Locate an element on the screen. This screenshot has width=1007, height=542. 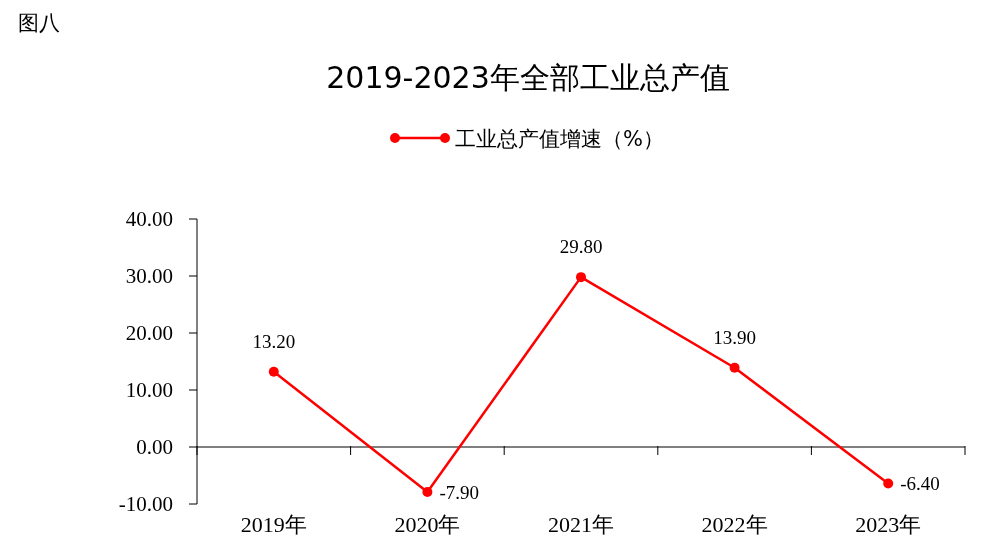
data-label: 13.90 is located at coordinates (734, 337).